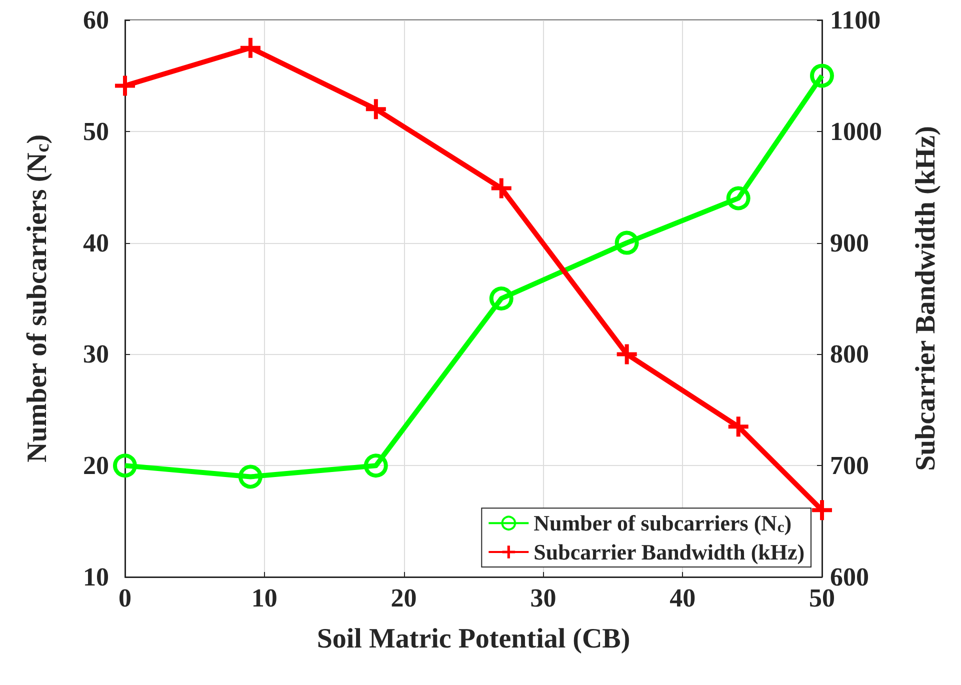 The width and height of the screenshot is (961, 685). Describe the element at coordinates (849, 465) in the screenshot. I see `y2-tick-label: 700` at that location.